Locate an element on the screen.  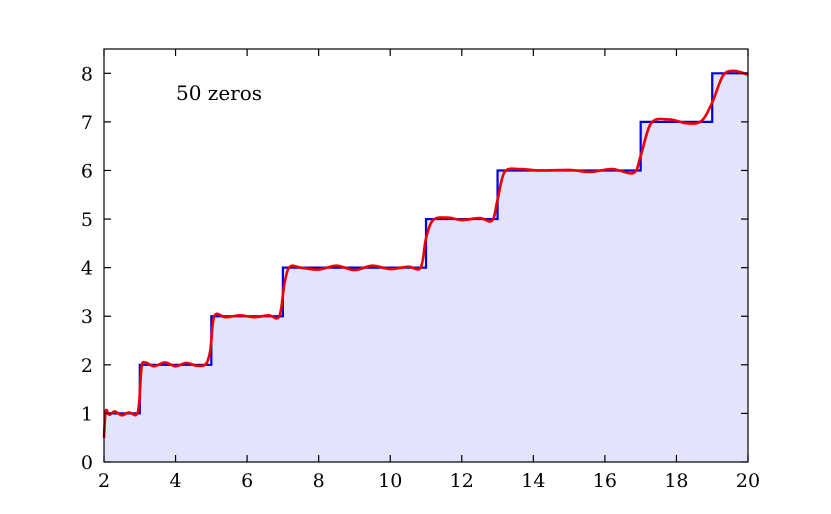
annotation-label: 50 zeros is located at coordinates (219, 93).